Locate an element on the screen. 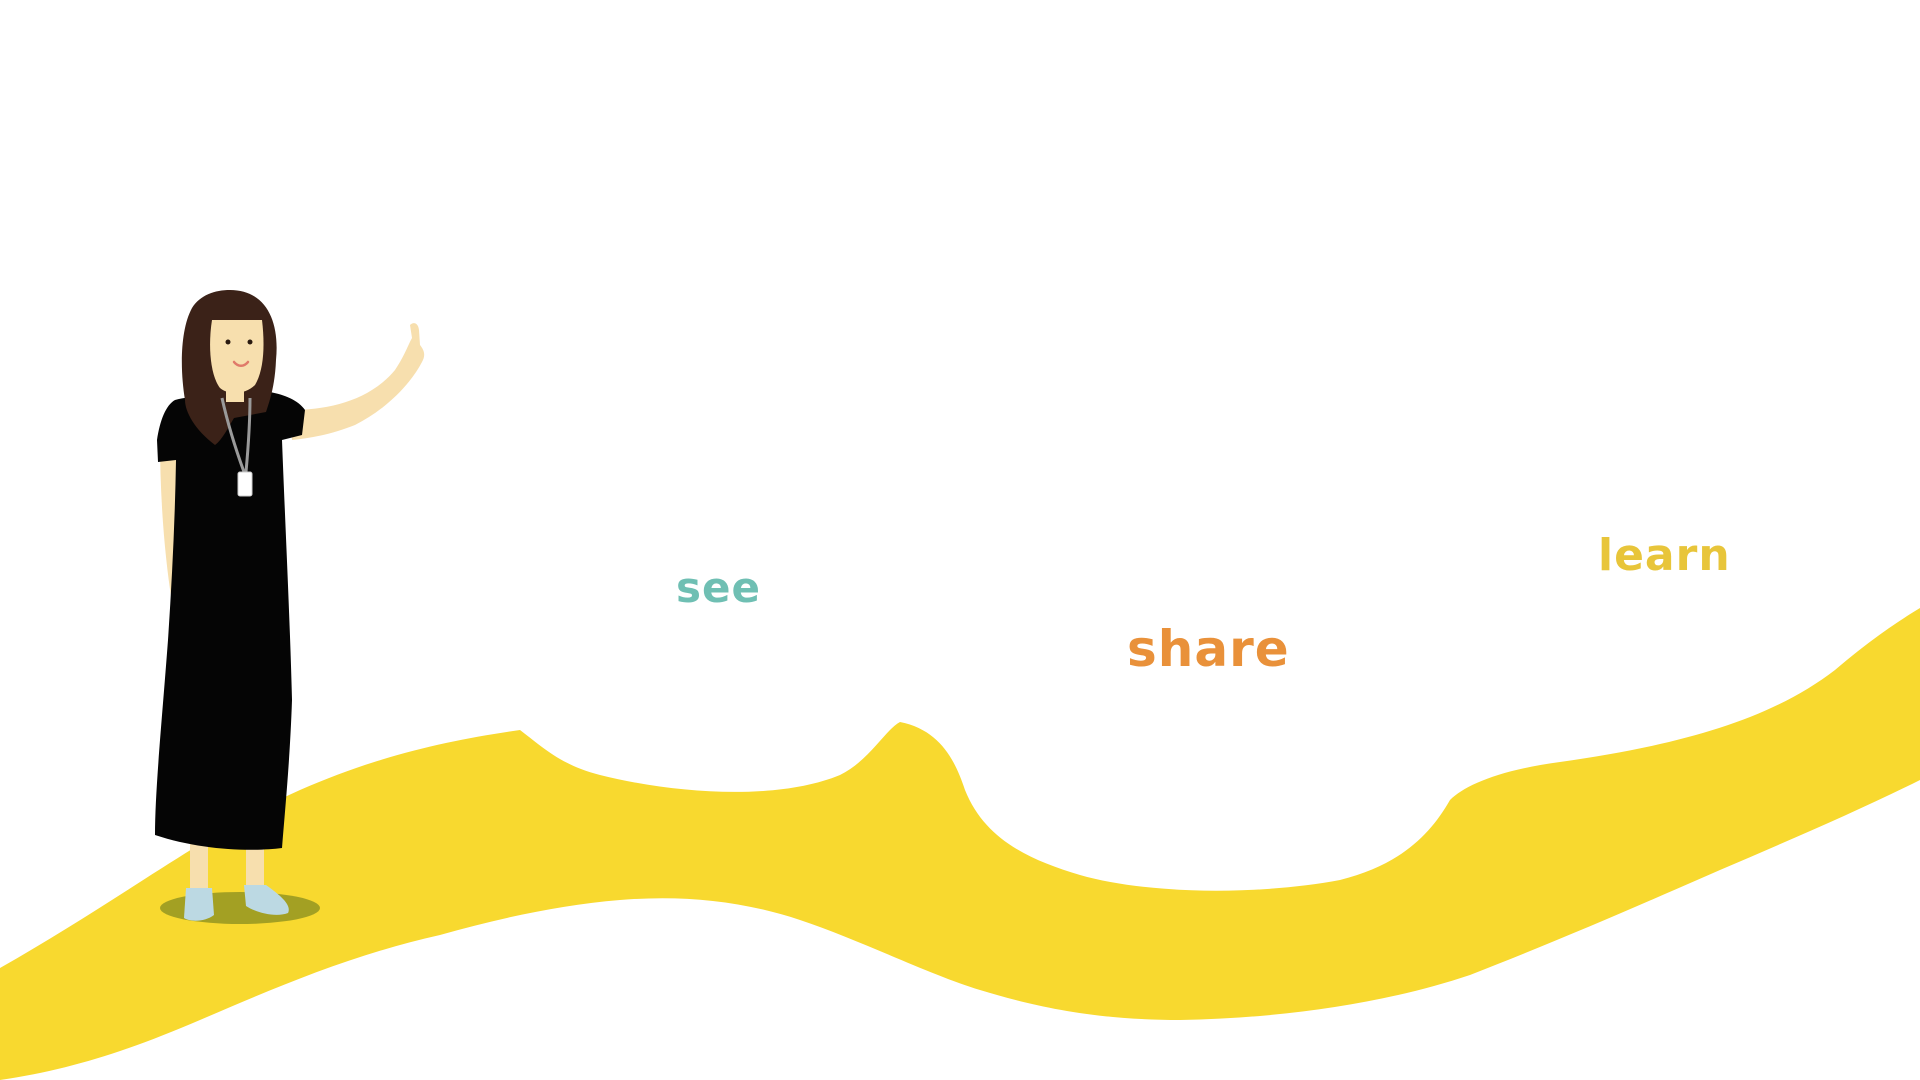 This screenshot has width=1920, height=1080. id-badge is located at coordinates (245, 484).